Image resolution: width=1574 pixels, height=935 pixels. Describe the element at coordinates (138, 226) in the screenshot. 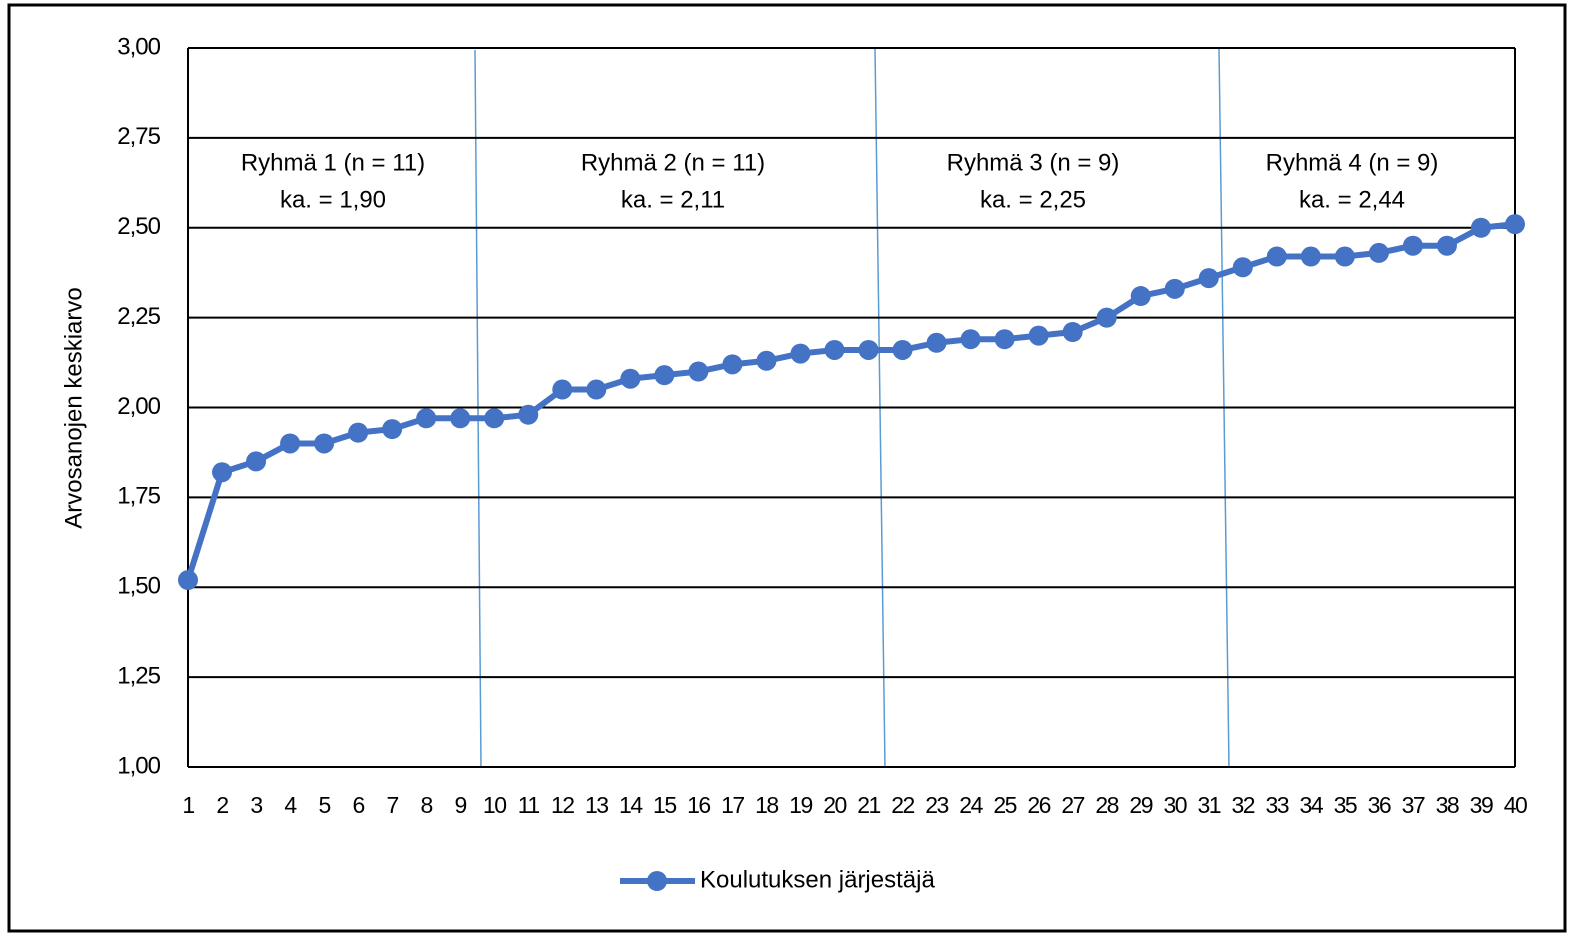

I see `y-tick-label: 2,50` at that location.